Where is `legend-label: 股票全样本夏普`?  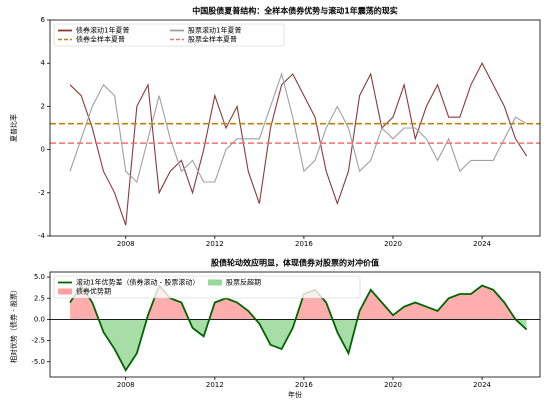 legend-label: 股票全样本夏普 is located at coordinates (212, 39).